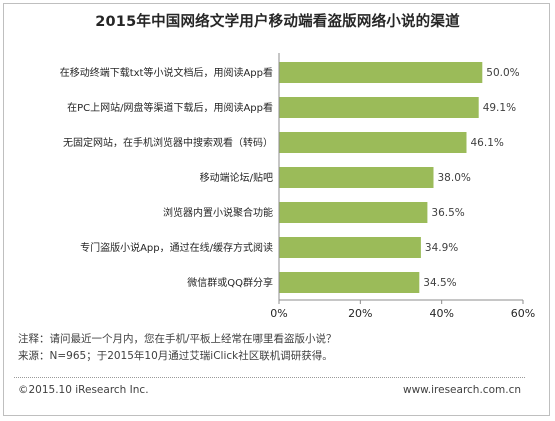  I want to click on data-label: 34.9%, so click(441, 248).